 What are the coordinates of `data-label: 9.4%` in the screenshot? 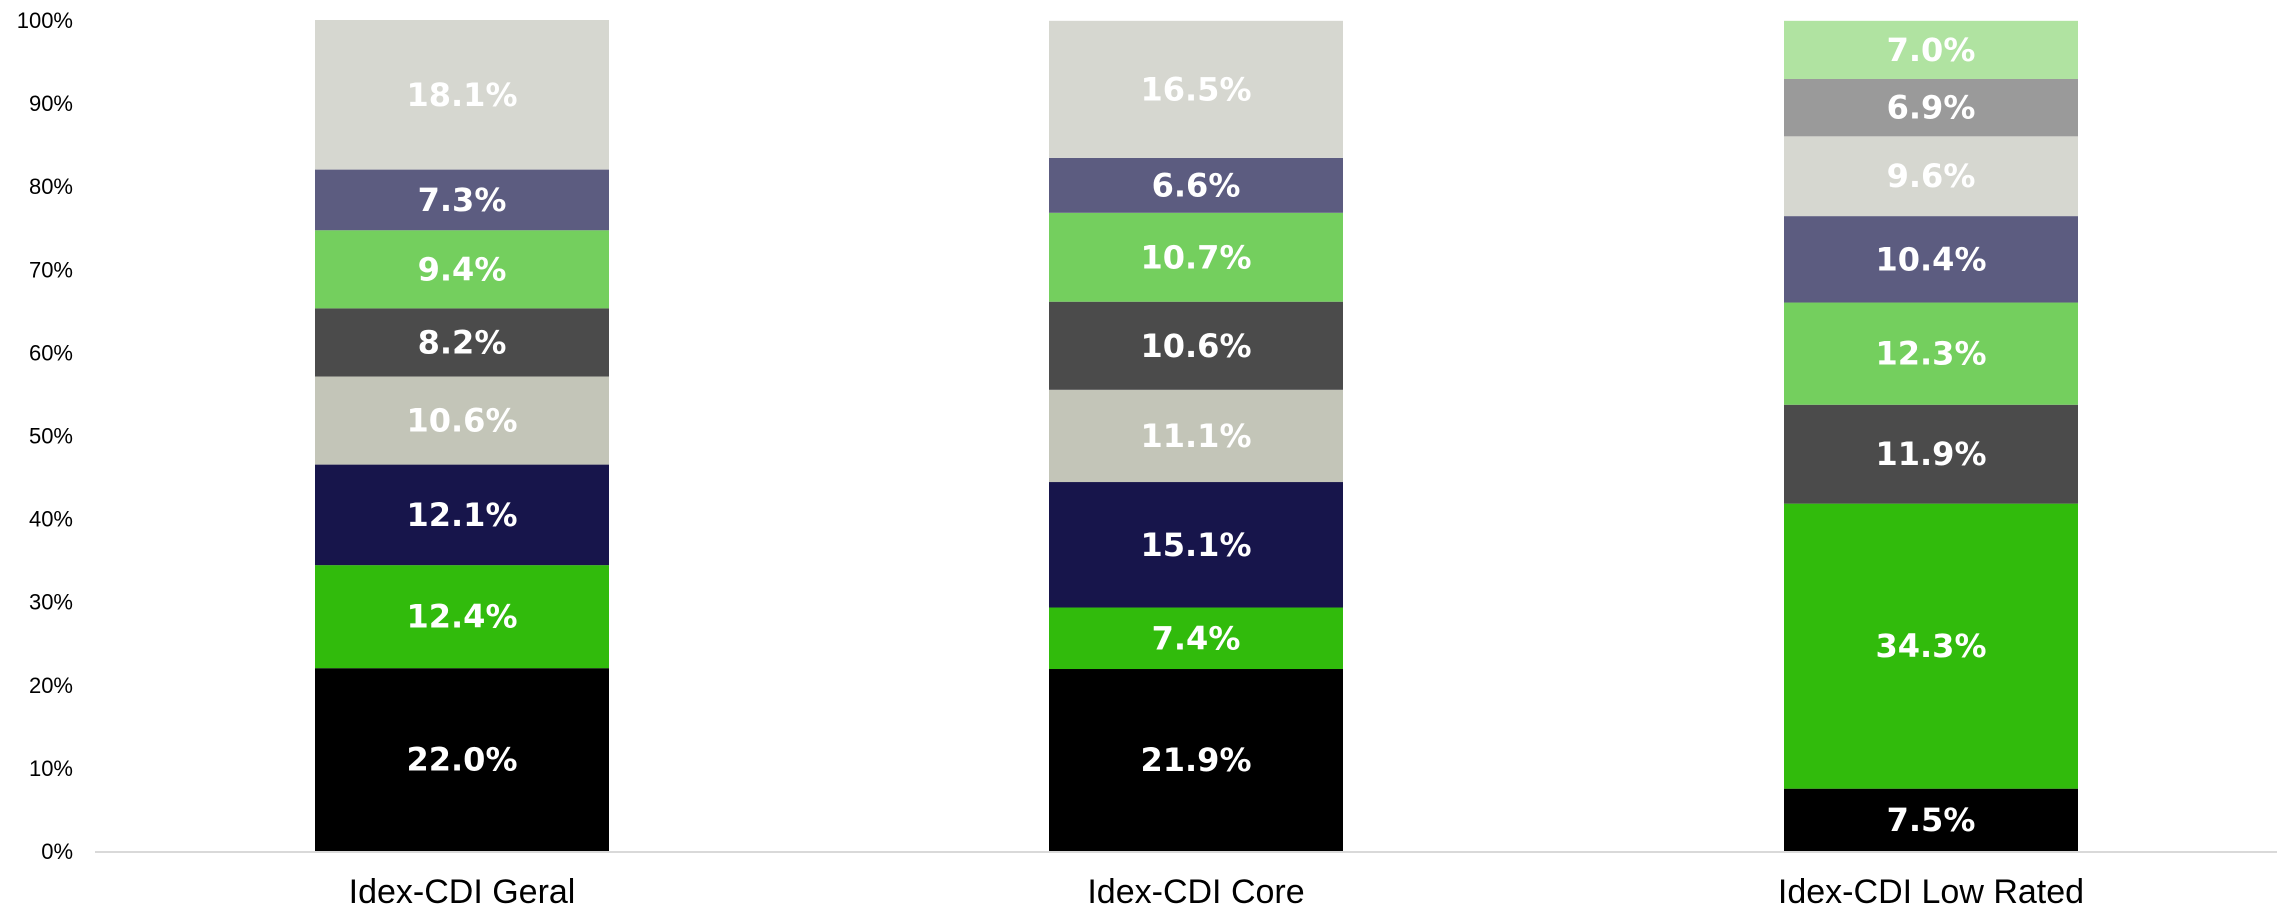 It's located at (462, 269).